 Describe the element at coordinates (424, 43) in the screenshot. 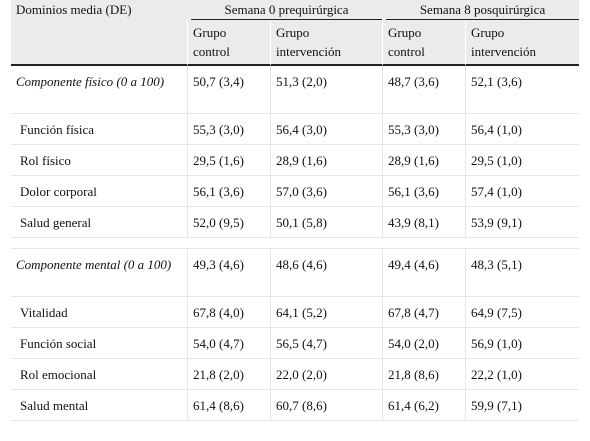

I see `header-control-w8: Grupo control` at that location.